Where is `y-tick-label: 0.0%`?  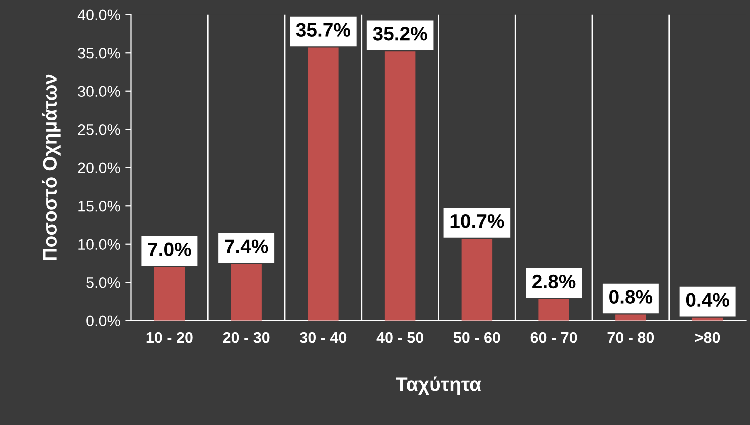 y-tick-label: 0.0% is located at coordinates (103, 321).